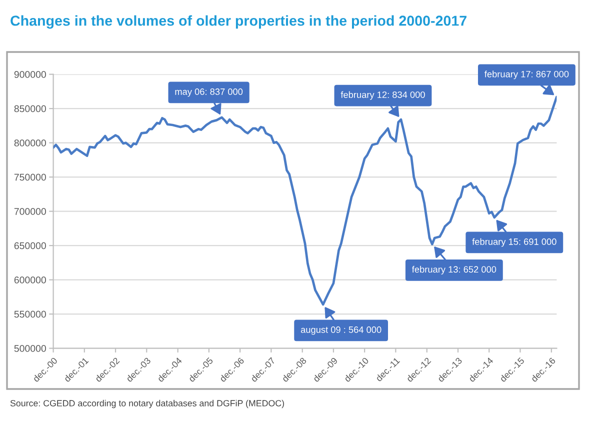 Image resolution: width=595 pixels, height=421 pixels. I want to click on y-tick-label: 900000, so click(30, 74).